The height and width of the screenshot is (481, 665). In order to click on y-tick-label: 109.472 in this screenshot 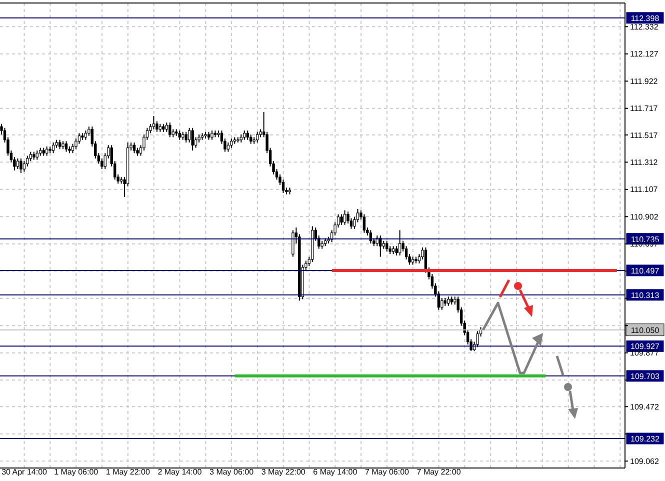, I will do `click(645, 407)`.